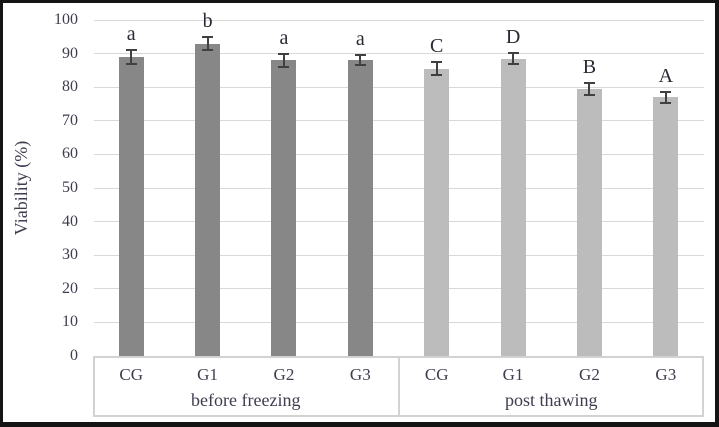 This screenshot has height=427, width=719. I want to click on y-tick-label-70: 70, so click(70, 120).